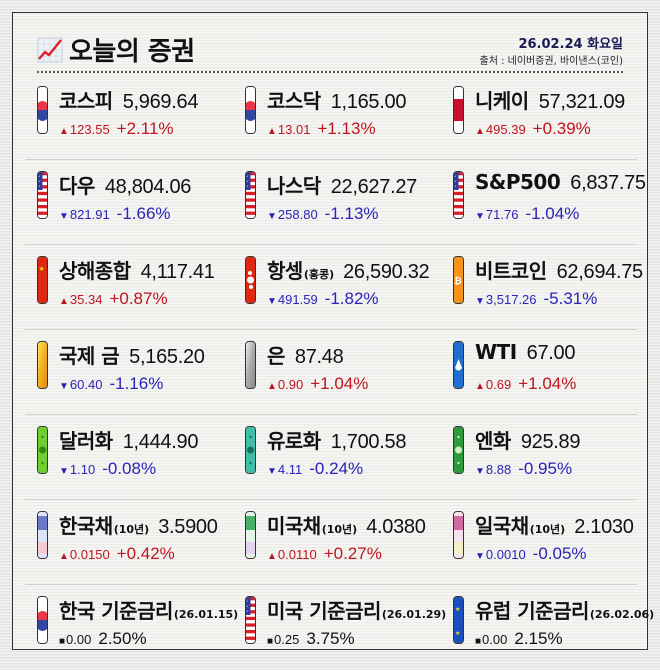 The image size is (660, 670). I want to click on market-item: WTI 67.00 ▲ 0.69 +1.04%, so click(555, 372).